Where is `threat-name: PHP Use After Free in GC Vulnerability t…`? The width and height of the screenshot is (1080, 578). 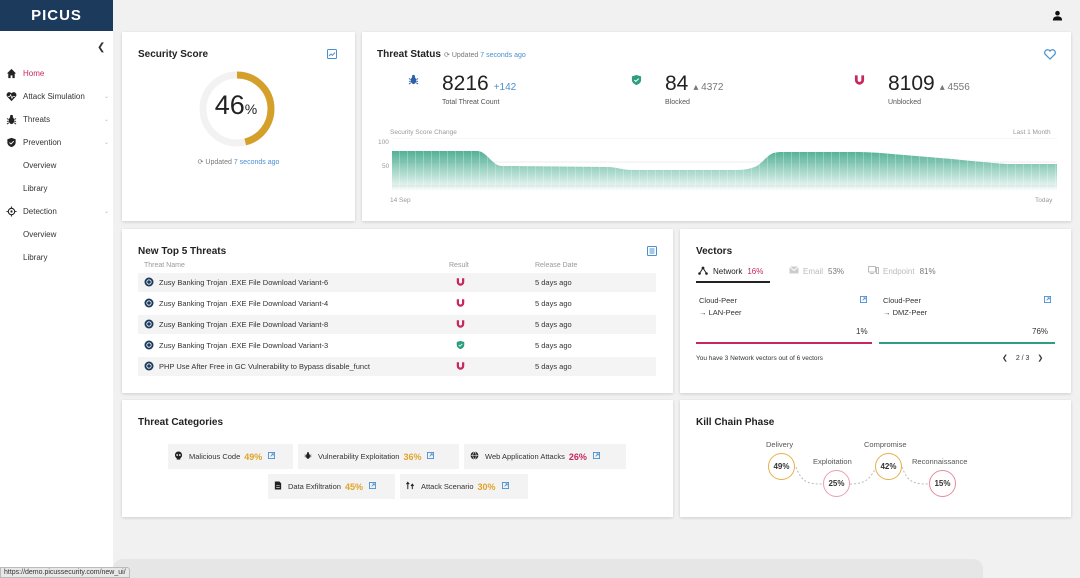 threat-name: PHP Use After Free in GC Vulnerability t… is located at coordinates (264, 366).